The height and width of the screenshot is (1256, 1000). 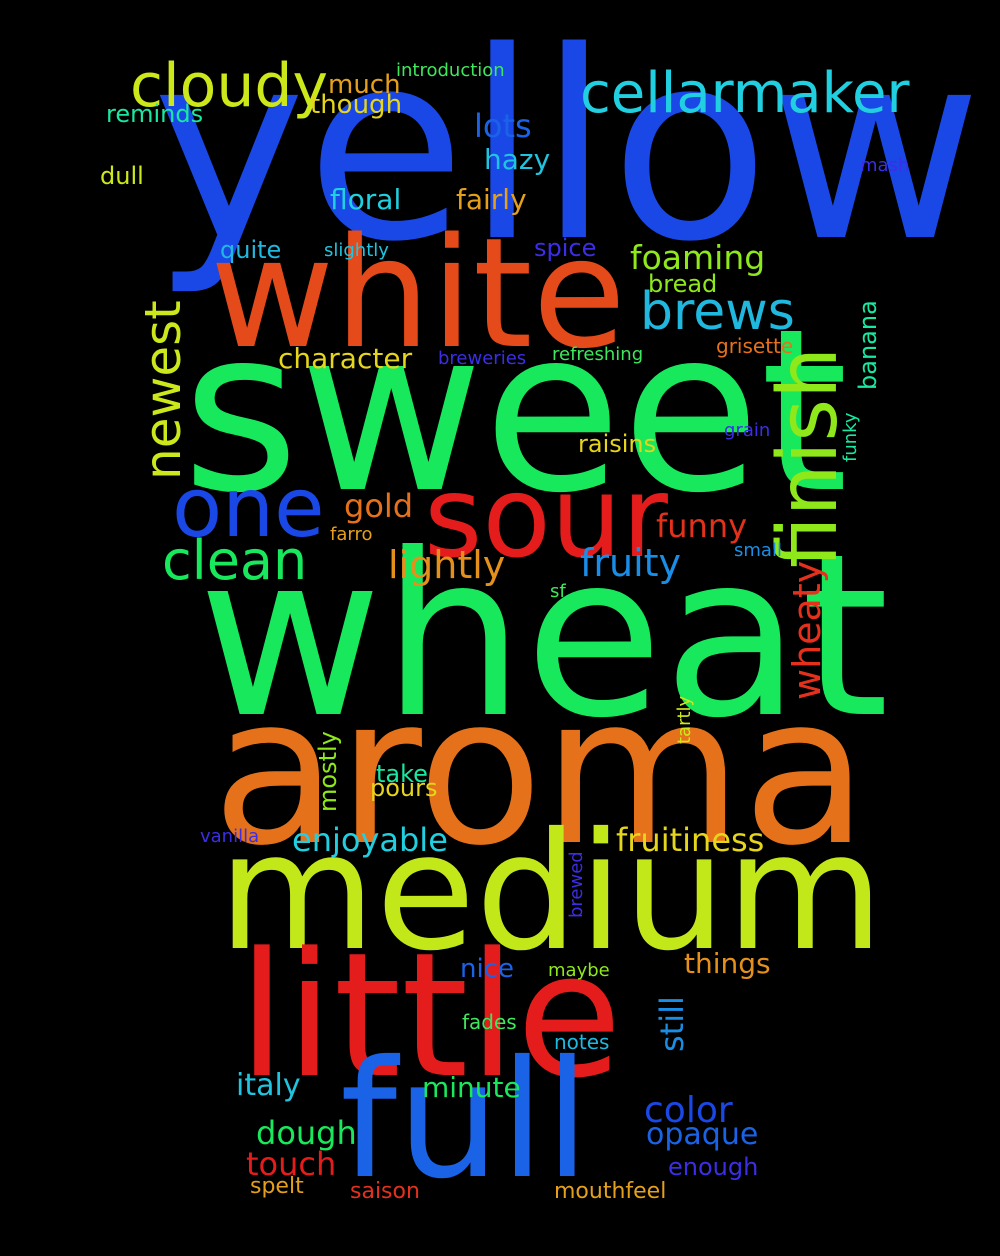 I want to click on word-grain: grain, so click(x=747, y=430).